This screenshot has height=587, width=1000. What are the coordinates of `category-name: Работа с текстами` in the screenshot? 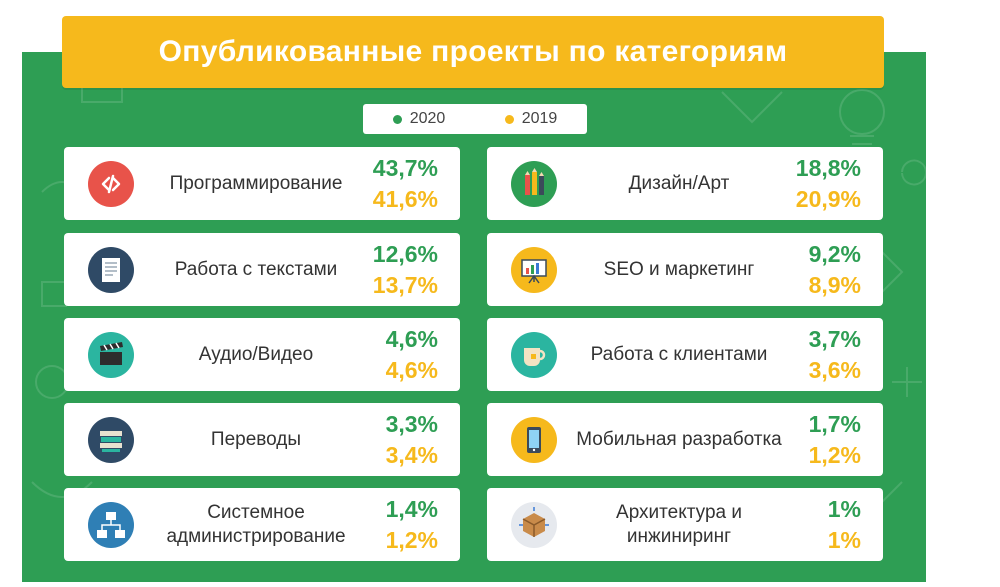 It's located at (256, 269).